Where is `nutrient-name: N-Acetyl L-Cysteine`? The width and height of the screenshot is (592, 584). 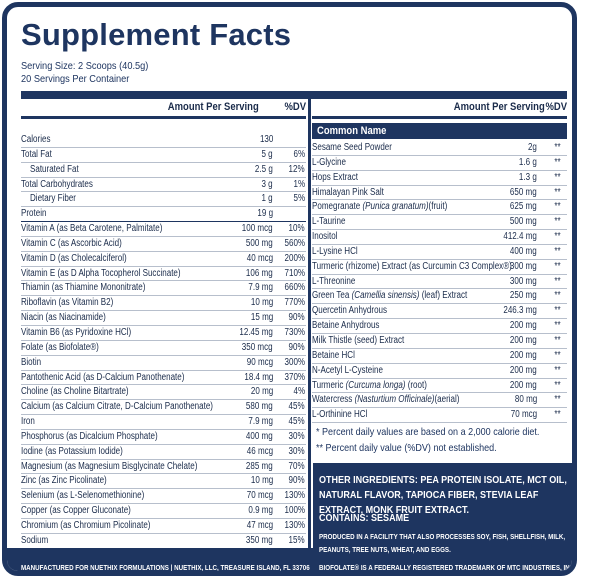 nutrient-name: N-Acetyl L-Cysteine is located at coordinates (347, 370).